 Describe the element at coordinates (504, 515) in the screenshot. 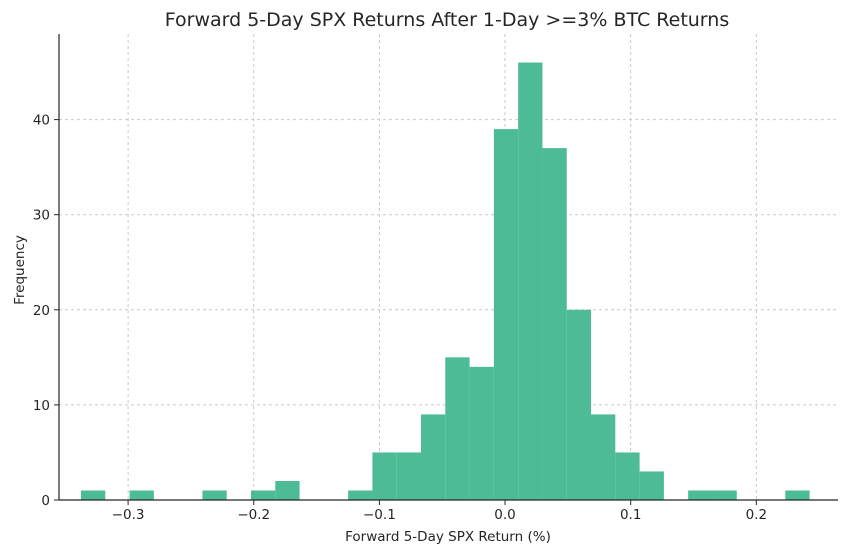

I see `x-tick-label: 0.0` at that location.